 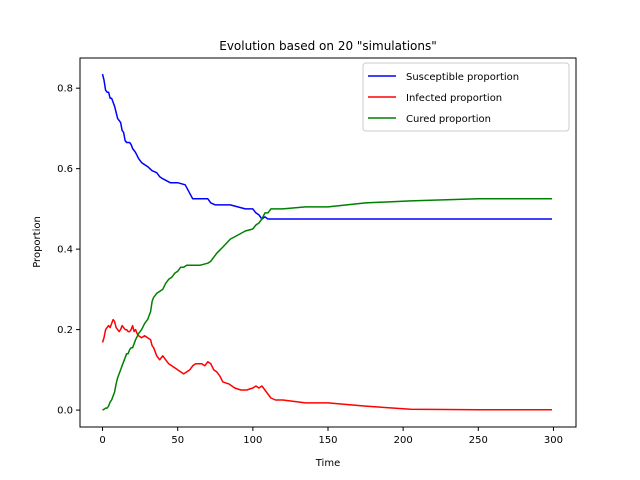 What do you see at coordinates (448, 119) in the screenshot?
I see `legend-label-2: Cured proportion` at bounding box center [448, 119].